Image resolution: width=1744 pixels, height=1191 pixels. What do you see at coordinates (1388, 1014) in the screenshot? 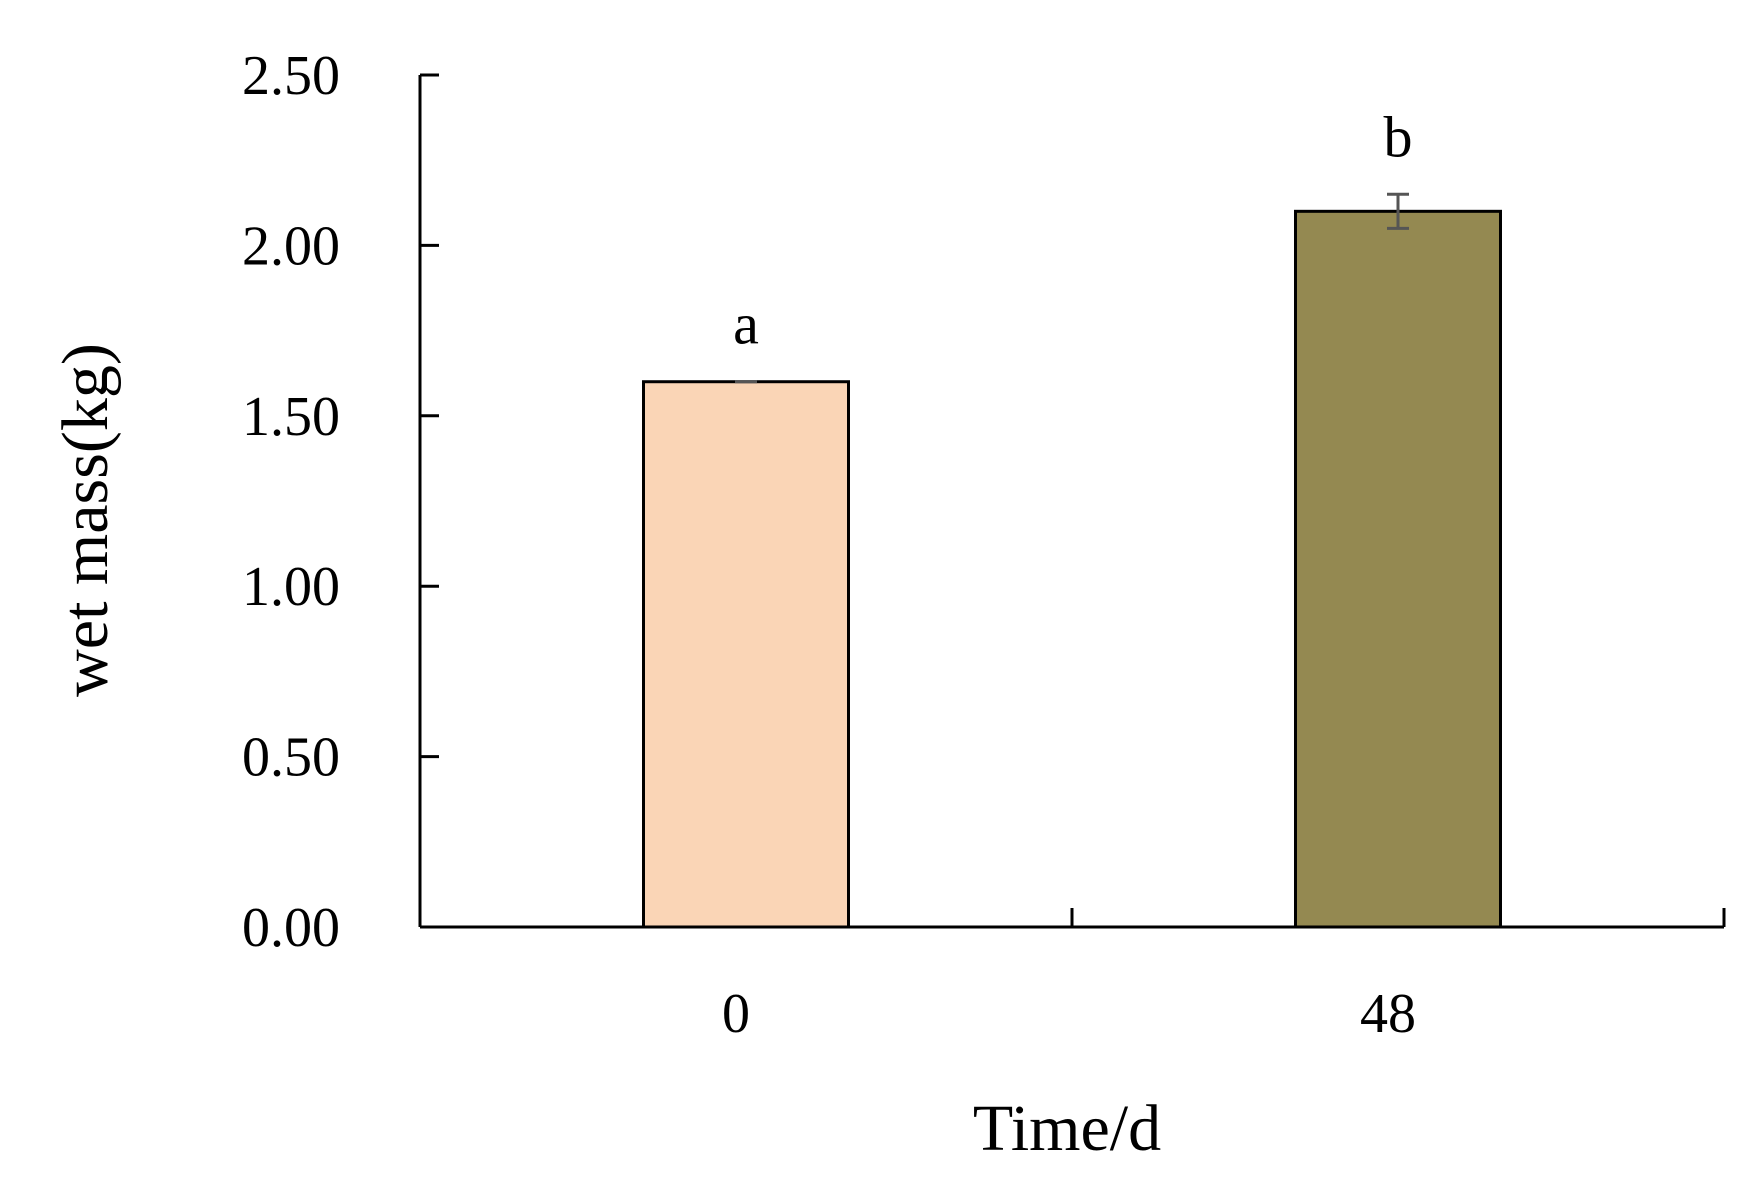
I see `x-tick-label: 48` at bounding box center [1388, 1014].